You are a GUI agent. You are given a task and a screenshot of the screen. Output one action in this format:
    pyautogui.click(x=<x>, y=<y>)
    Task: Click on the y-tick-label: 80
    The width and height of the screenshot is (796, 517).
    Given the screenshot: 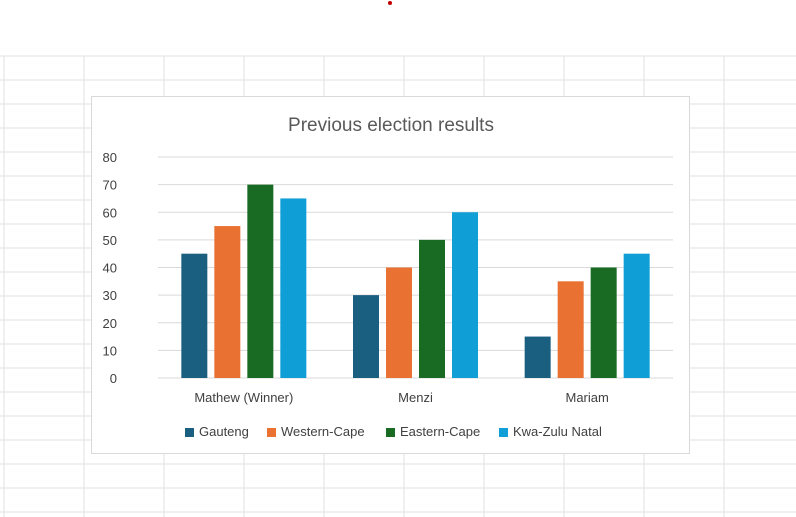 What is the action you would take?
    pyautogui.click(x=110, y=157)
    